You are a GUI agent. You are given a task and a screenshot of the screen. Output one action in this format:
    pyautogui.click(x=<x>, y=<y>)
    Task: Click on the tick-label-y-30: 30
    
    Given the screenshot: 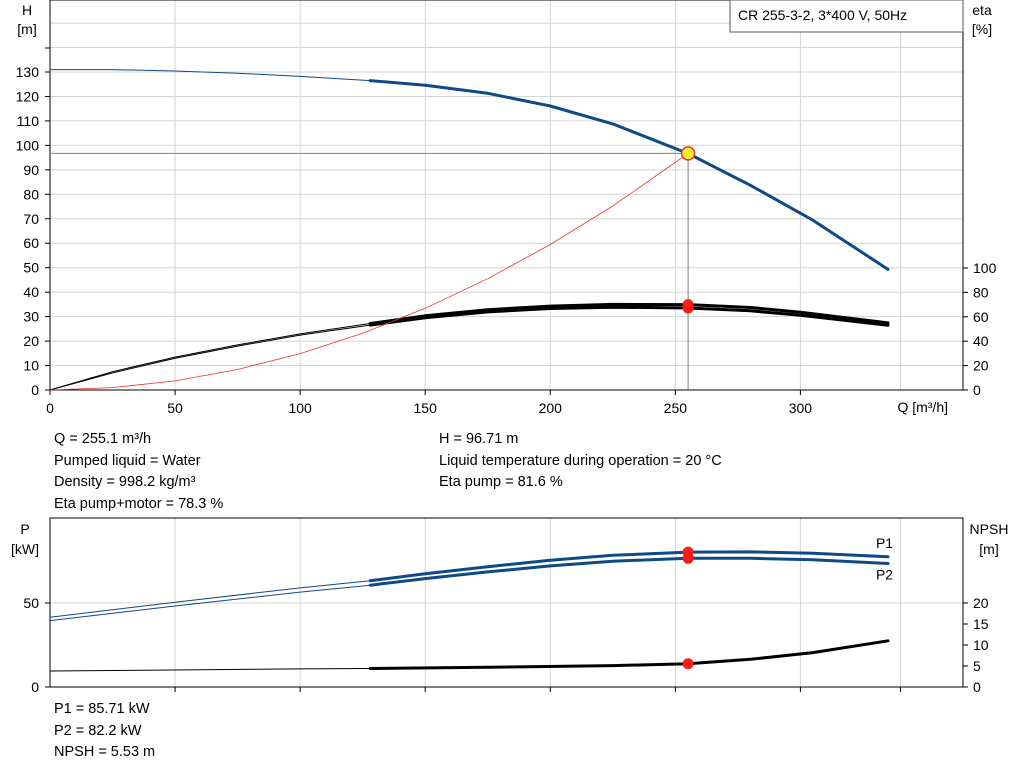 What is the action you would take?
    pyautogui.click(x=31, y=317)
    